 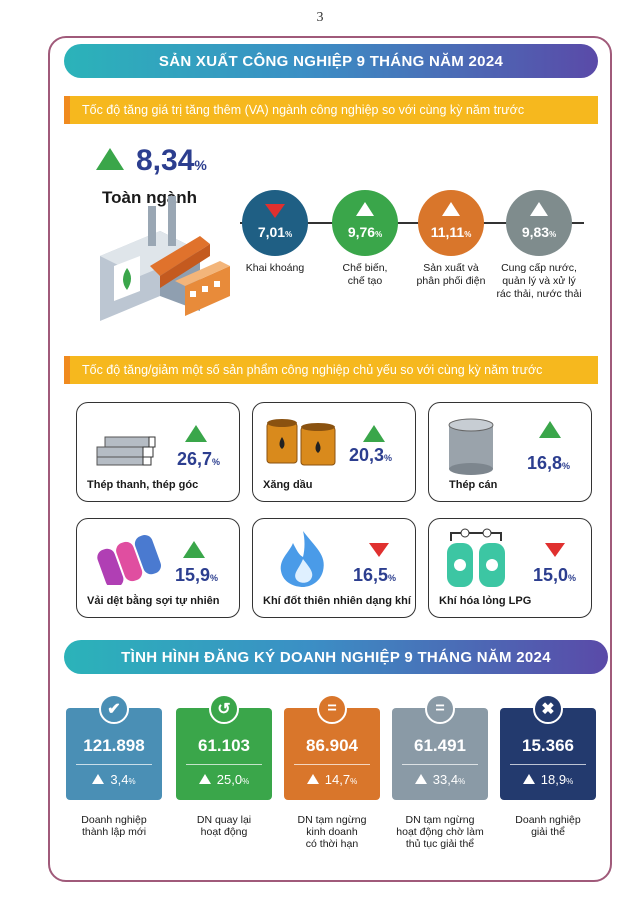 I want to click on registration-card: 61.491 33,4%, so click(x=440, y=754).